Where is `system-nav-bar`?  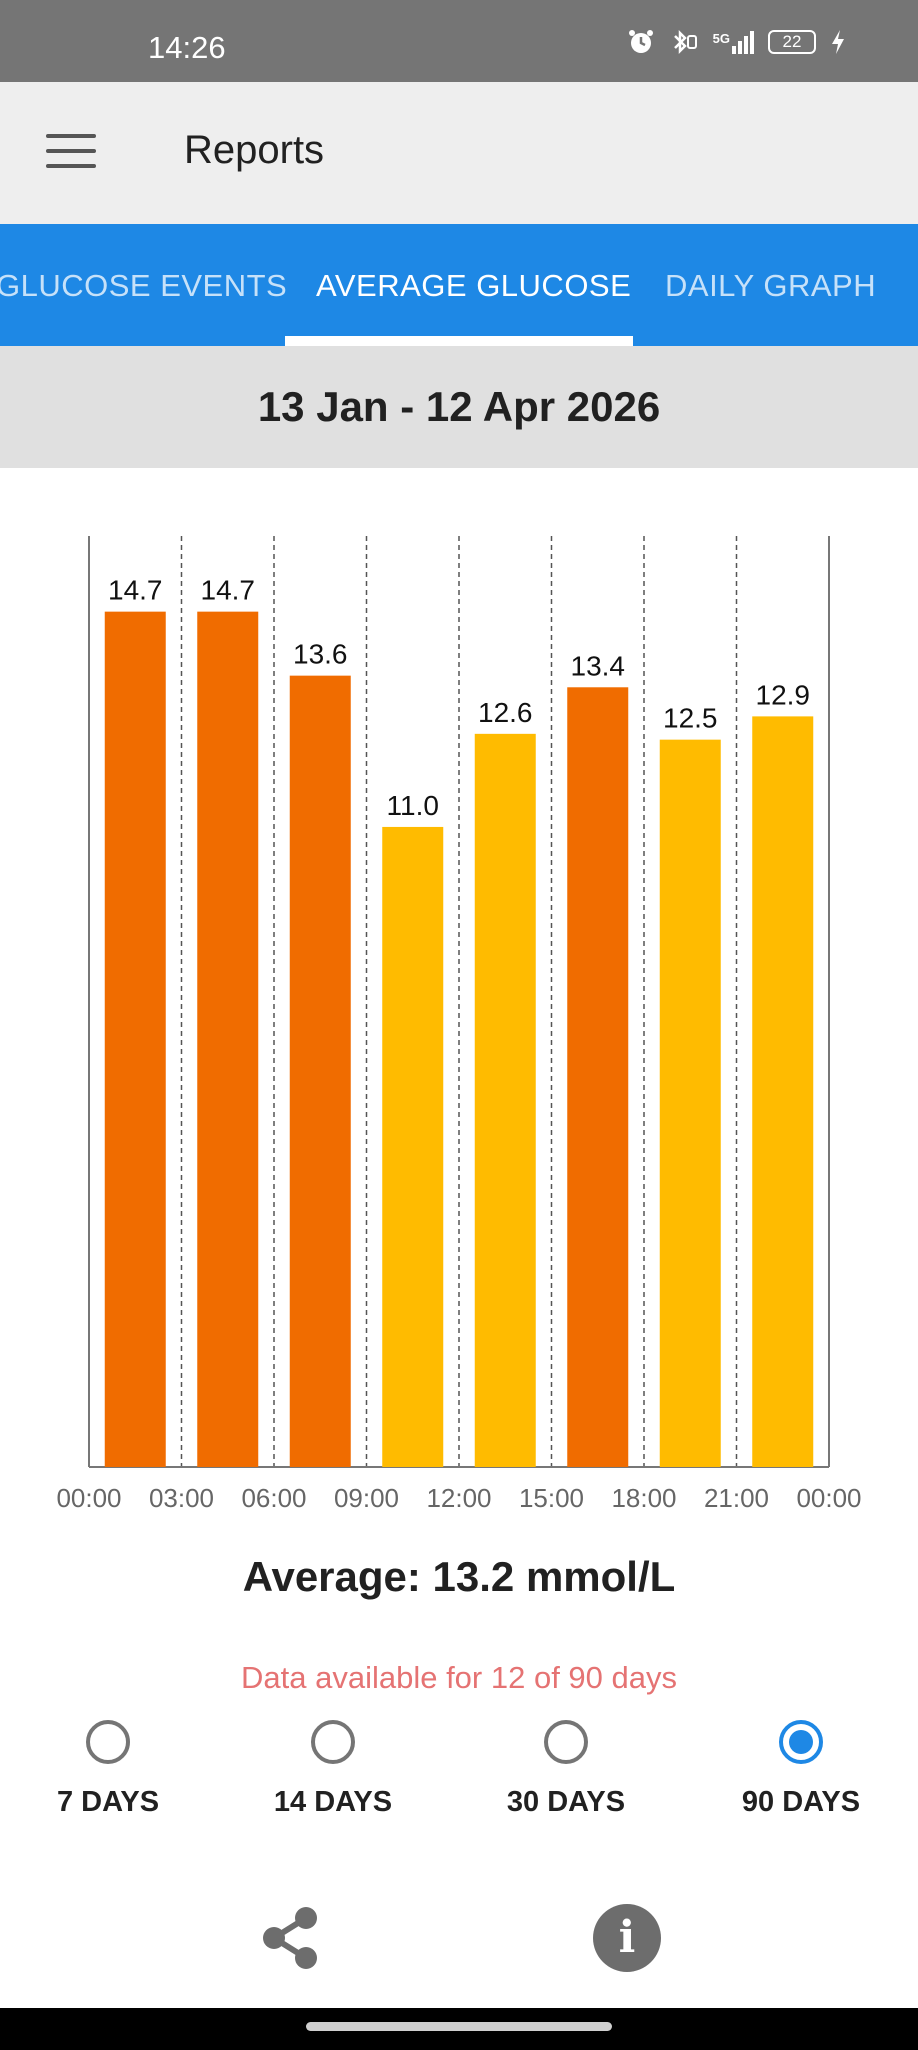 system-nav-bar is located at coordinates (459, 2029).